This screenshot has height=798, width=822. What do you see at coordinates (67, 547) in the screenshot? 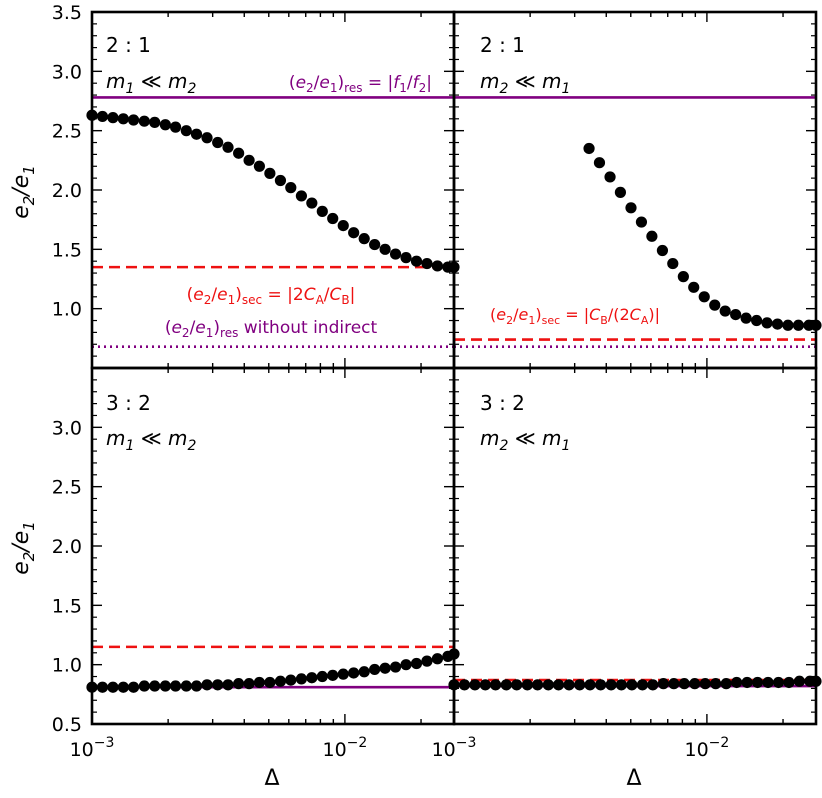
I see `y-tick-label: 2.0` at bounding box center [67, 547].